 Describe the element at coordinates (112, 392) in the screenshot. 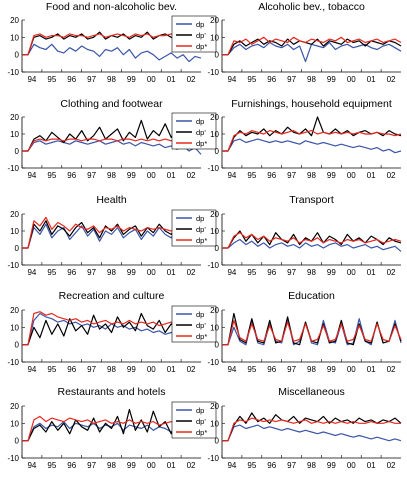

I see `chart-title: Restaurants and hotels` at that location.